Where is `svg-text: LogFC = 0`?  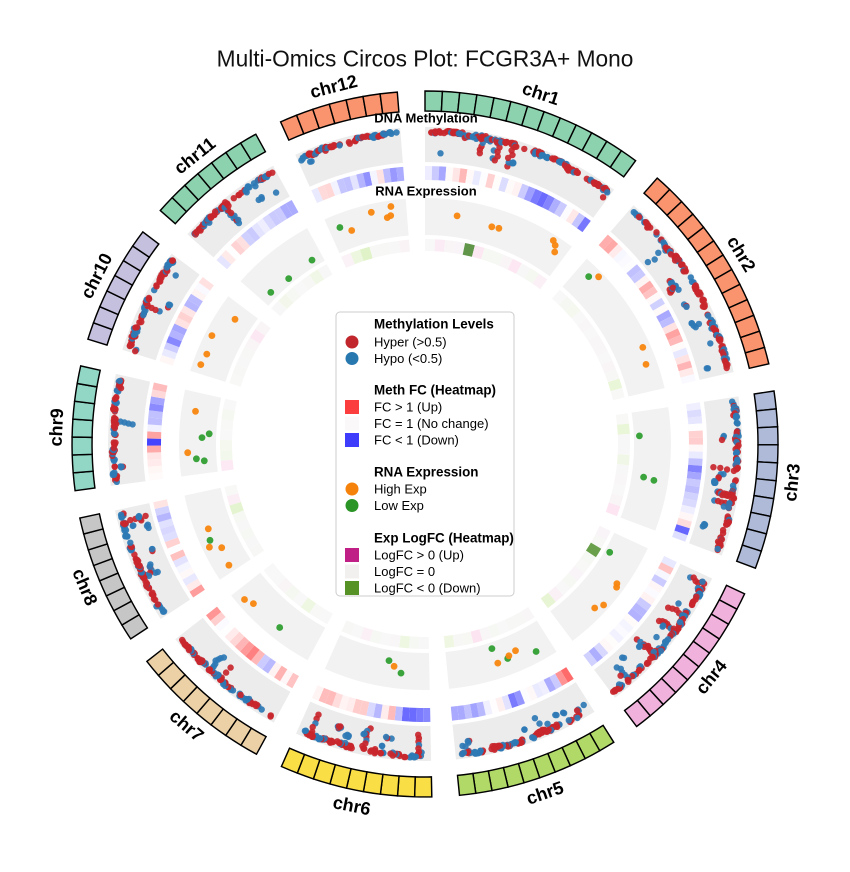
svg-text: LogFC = 0 is located at coordinates (404, 571).